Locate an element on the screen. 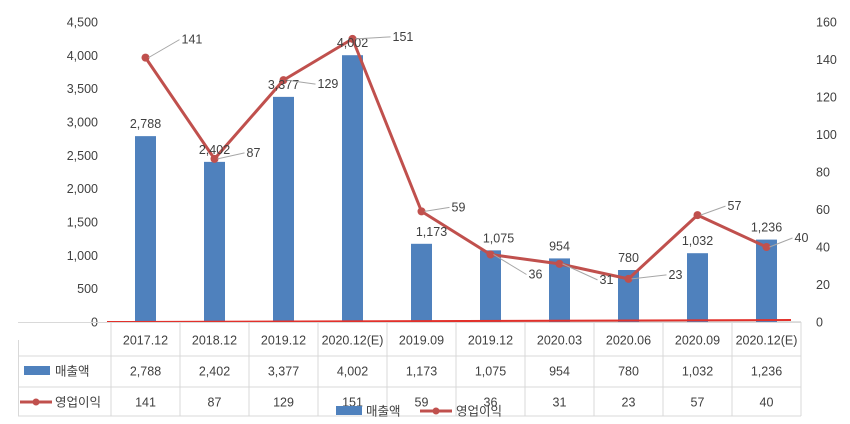  line-data-label: 40 is located at coordinates (802, 238).